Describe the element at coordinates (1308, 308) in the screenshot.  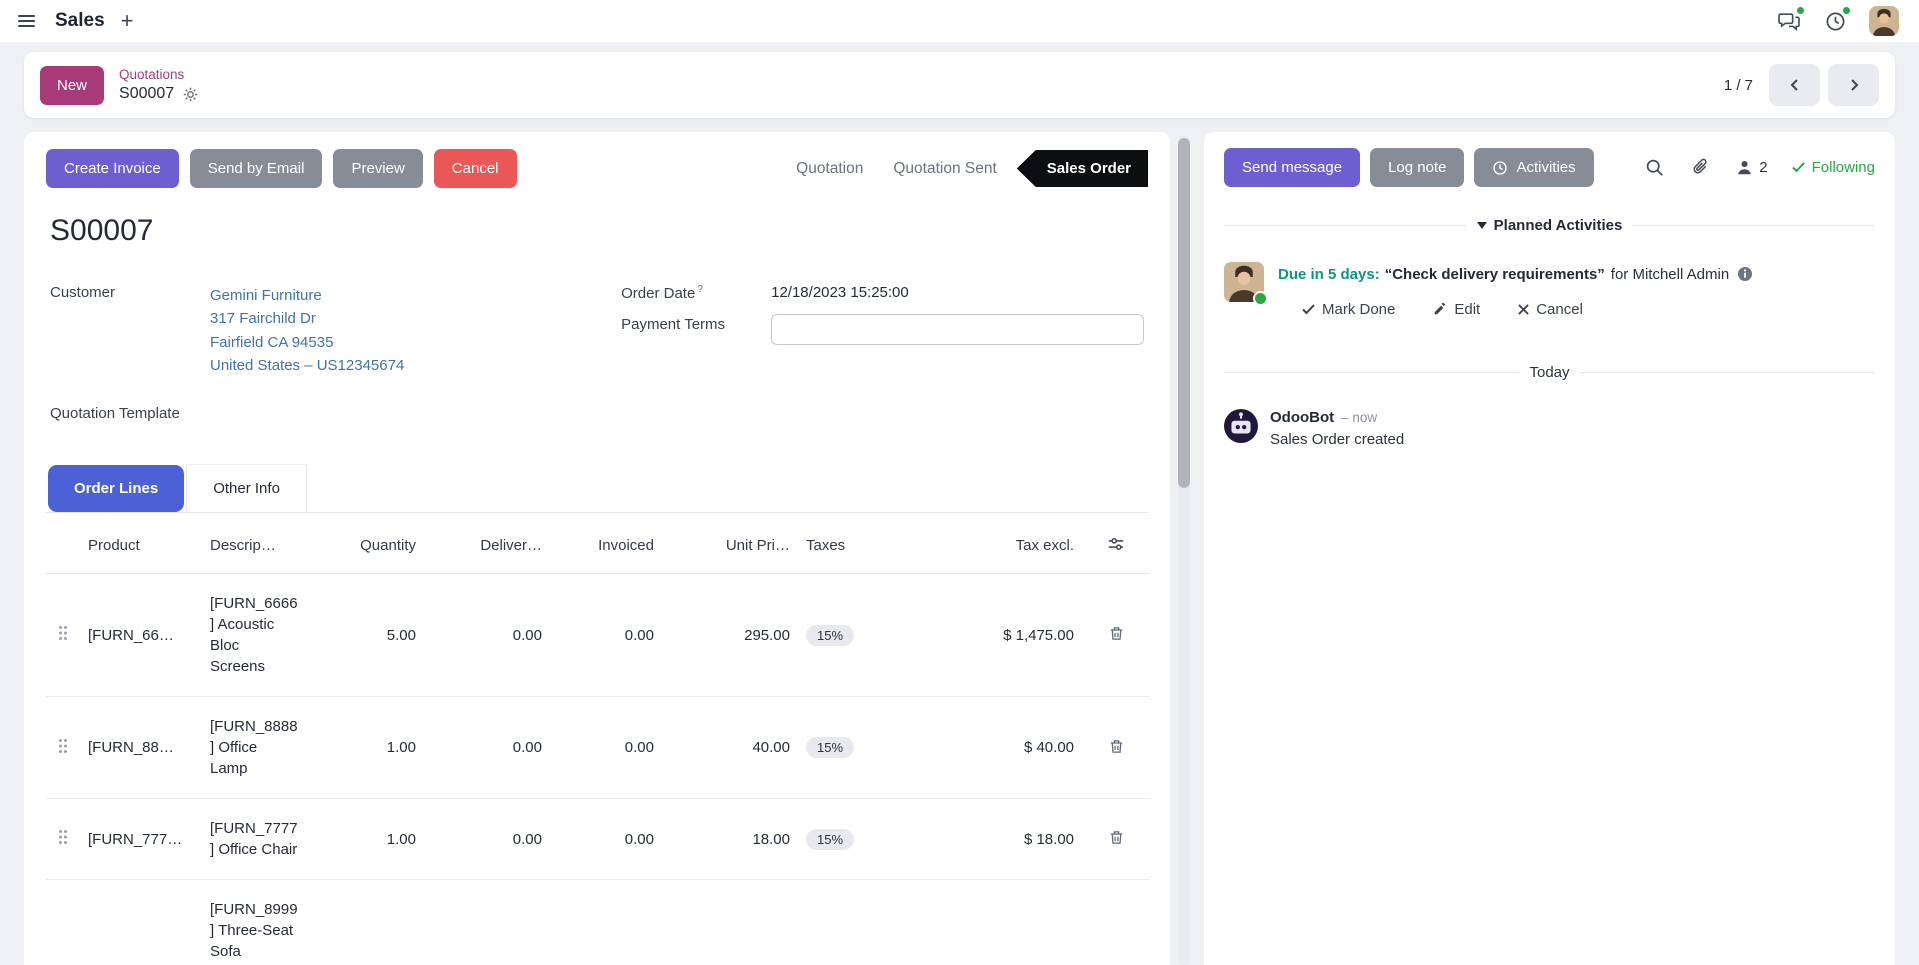
I see `check-icon` at that location.